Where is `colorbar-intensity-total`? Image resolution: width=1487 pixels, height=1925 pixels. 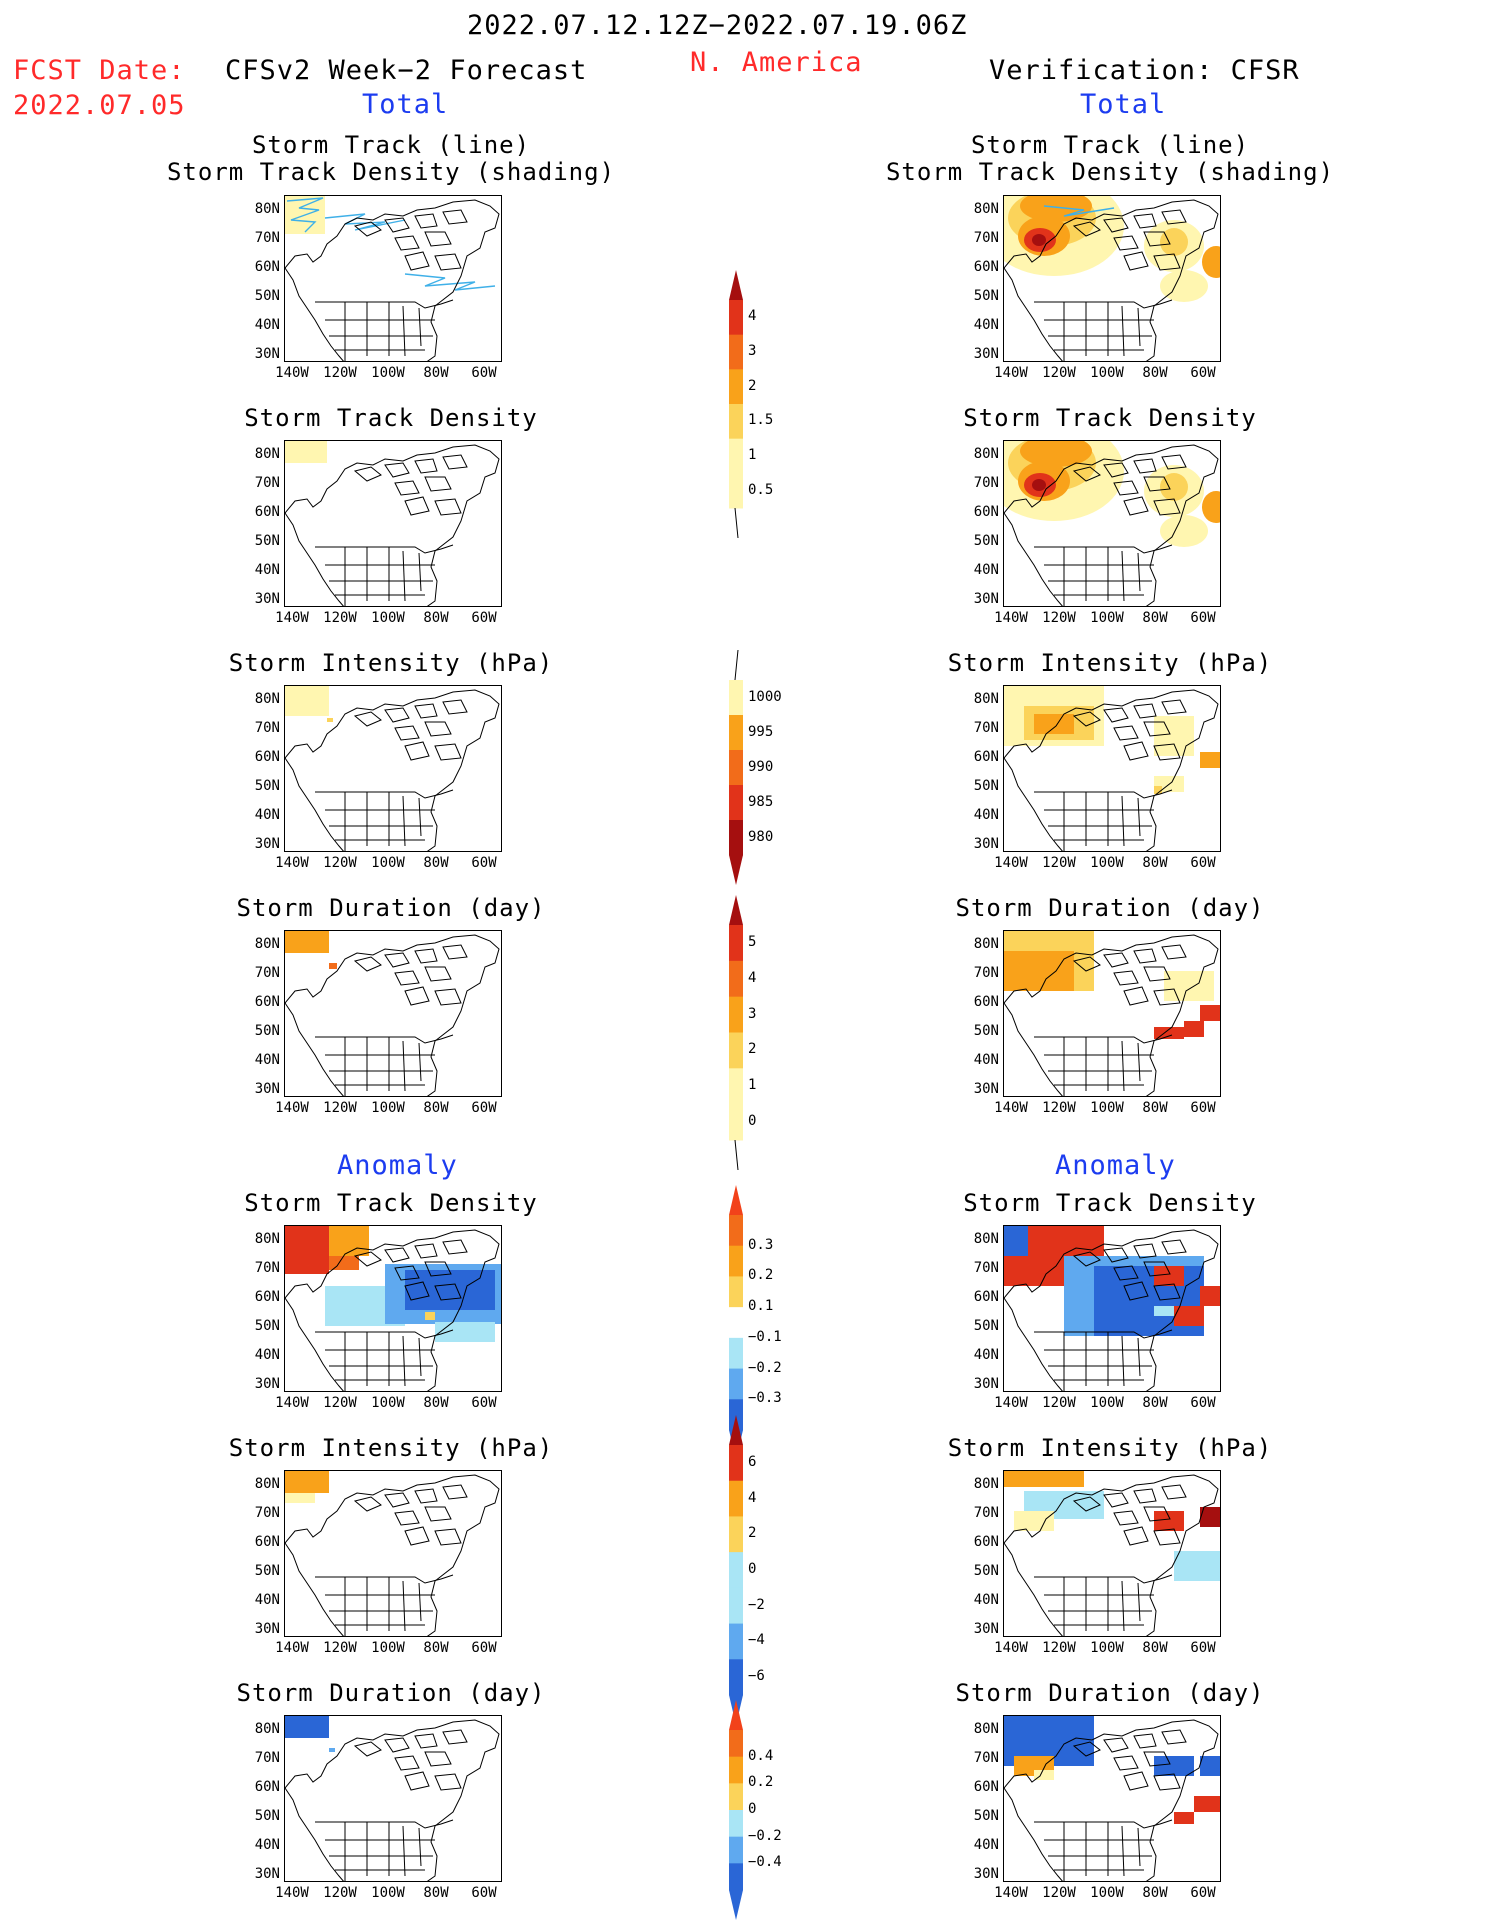
colorbar-intensity-total is located at coordinates (736, 767).